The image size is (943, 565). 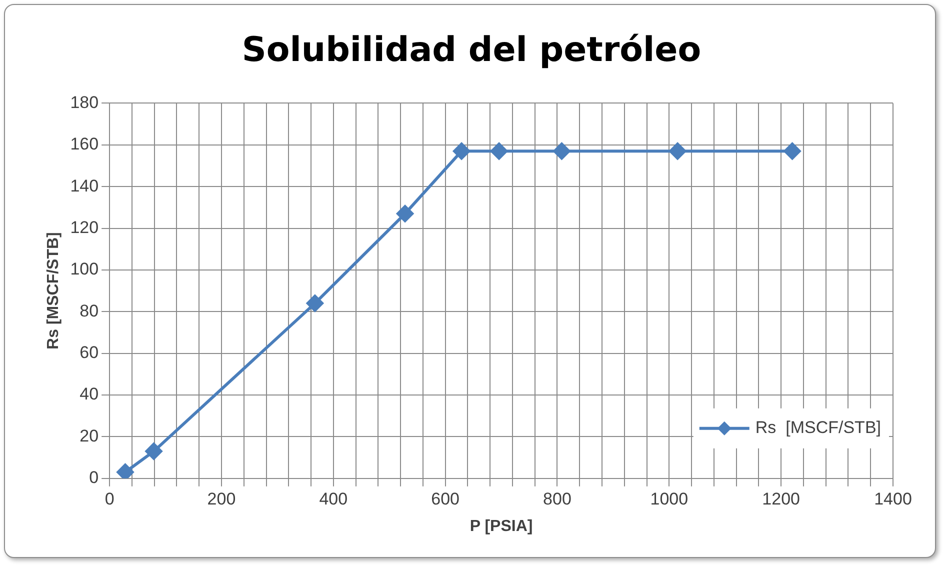 What do you see at coordinates (557, 498) in the screenshot?
I see `x-tick-label: 800` at bounding box center [557, 498].